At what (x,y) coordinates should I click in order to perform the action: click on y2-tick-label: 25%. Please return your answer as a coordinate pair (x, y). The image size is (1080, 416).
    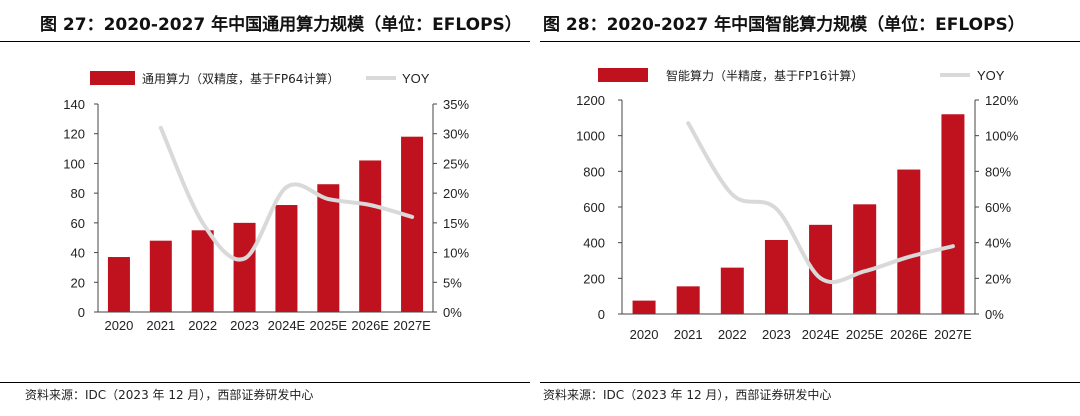
    Looking at the image, I should click on (456, 163).